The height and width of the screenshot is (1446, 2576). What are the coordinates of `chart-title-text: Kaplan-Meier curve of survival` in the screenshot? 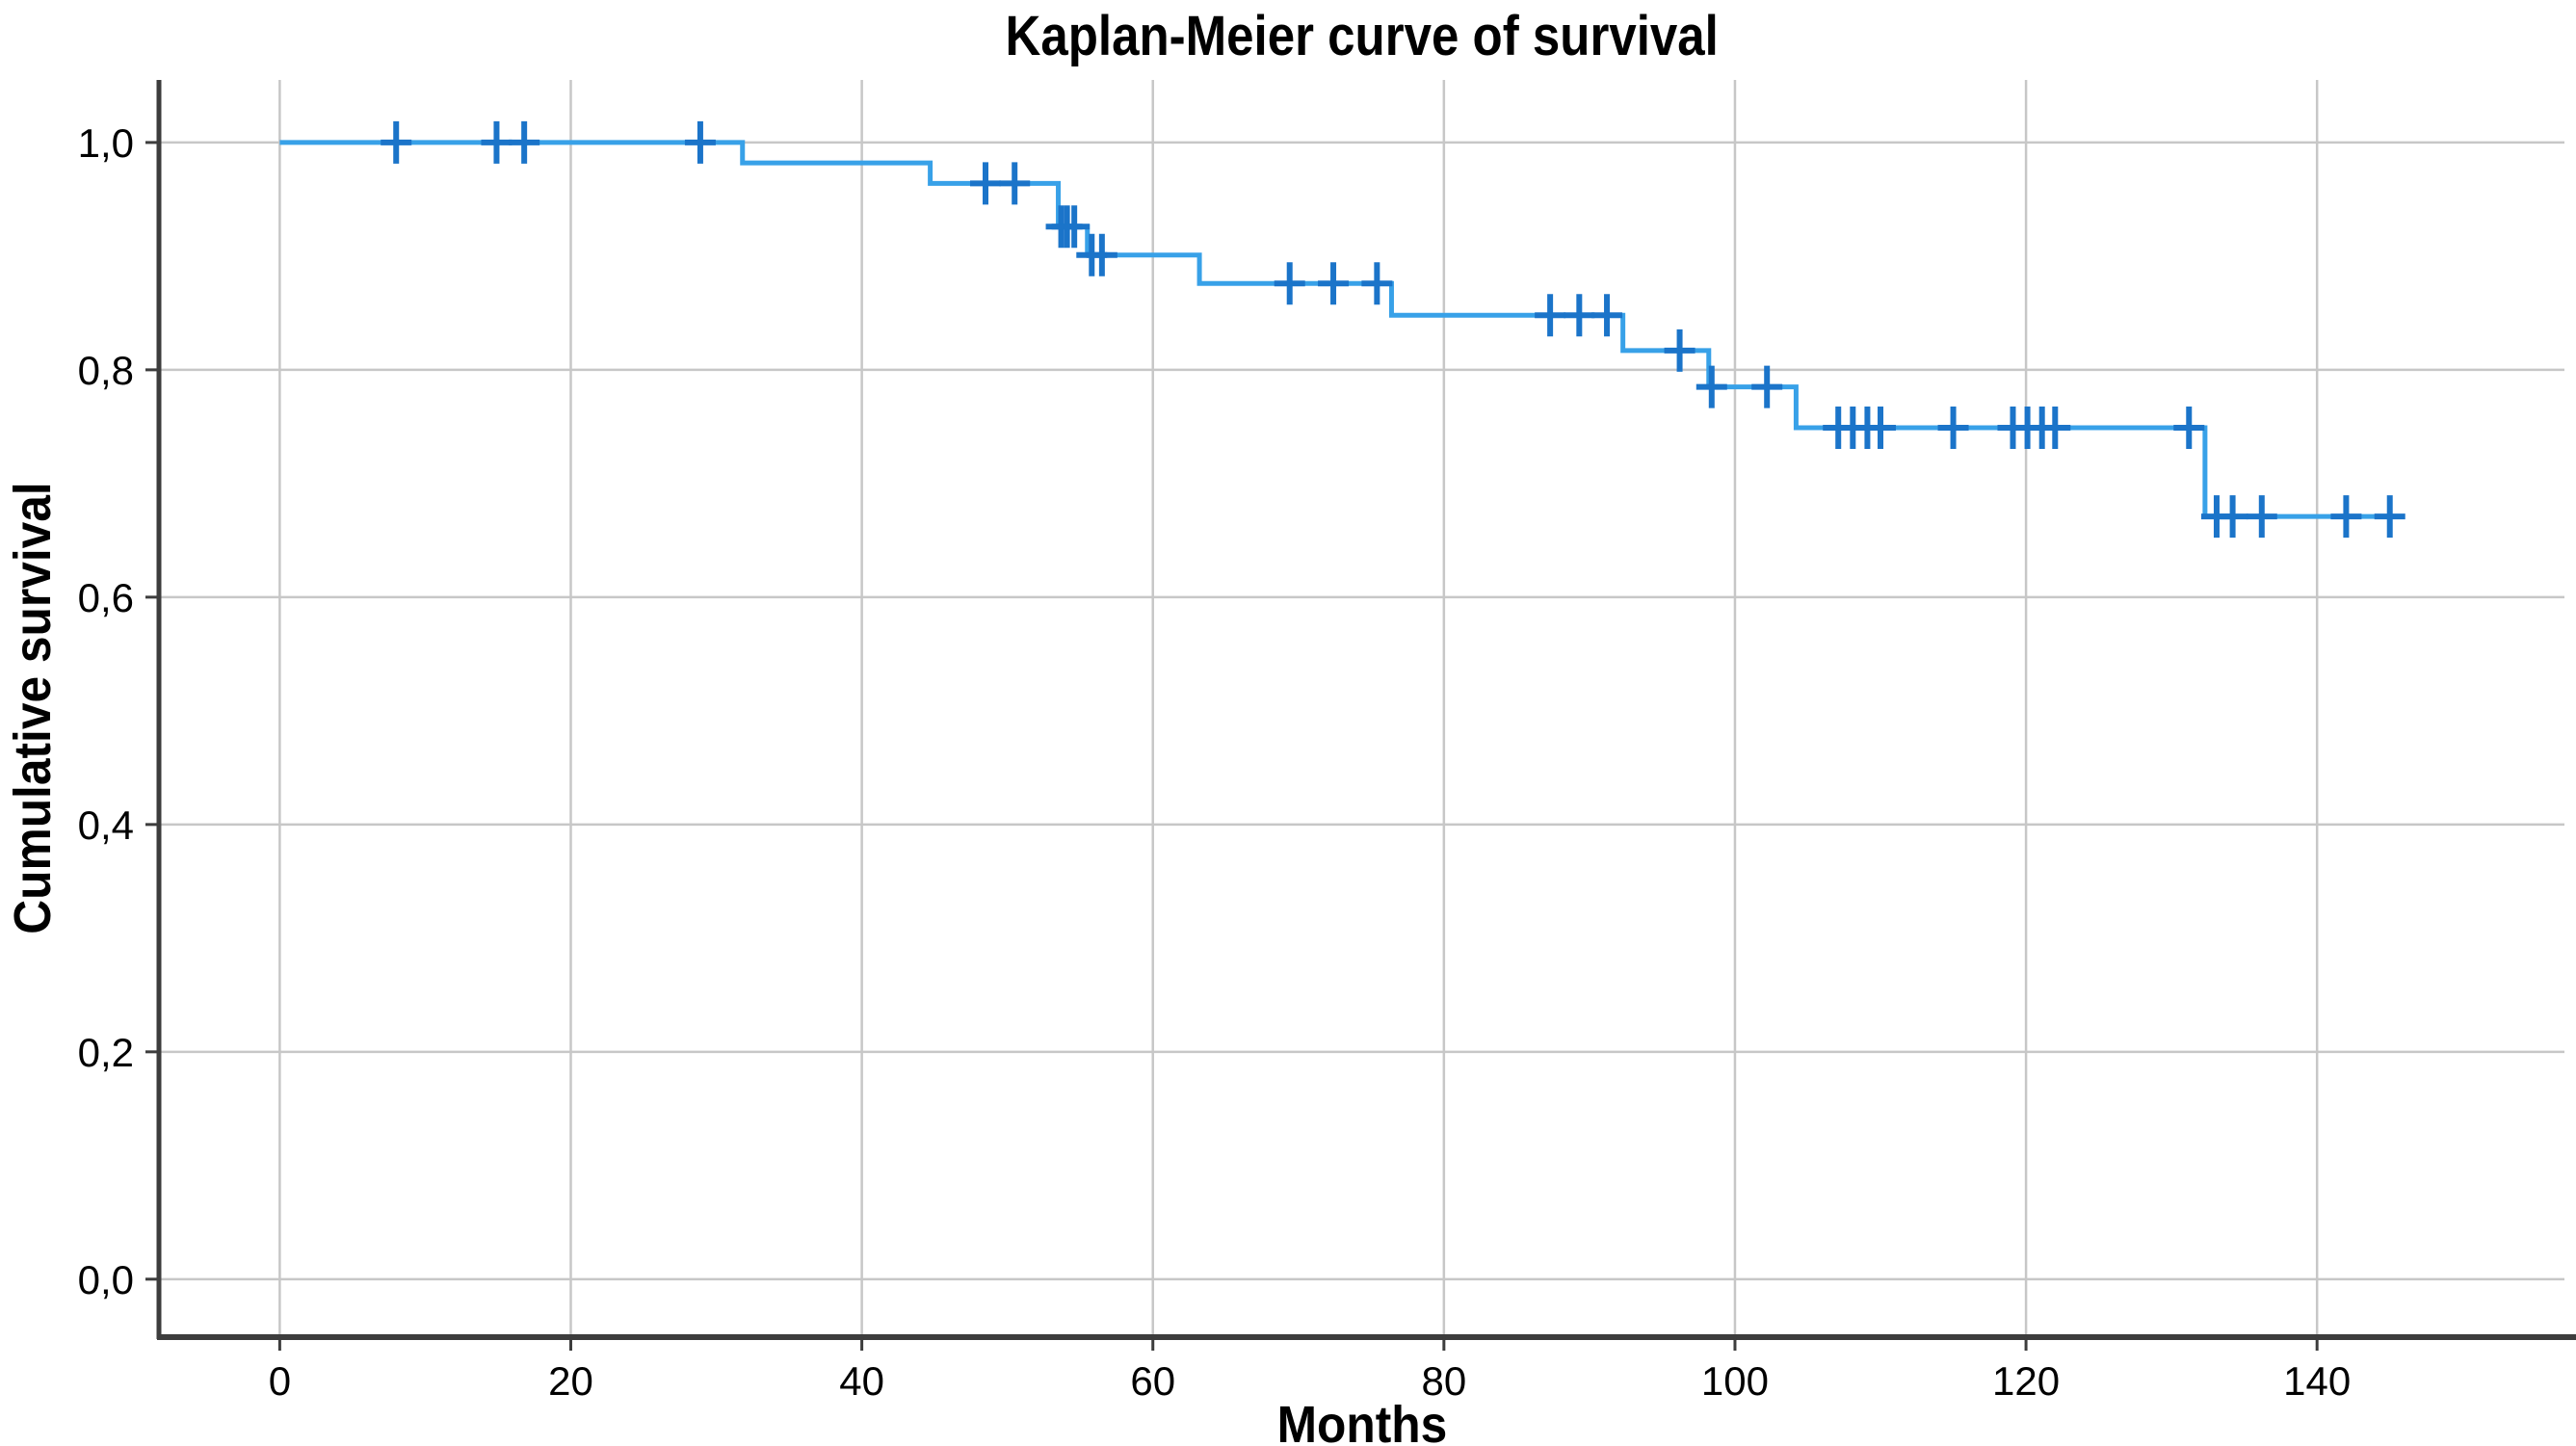 It's located at (1362, 36).